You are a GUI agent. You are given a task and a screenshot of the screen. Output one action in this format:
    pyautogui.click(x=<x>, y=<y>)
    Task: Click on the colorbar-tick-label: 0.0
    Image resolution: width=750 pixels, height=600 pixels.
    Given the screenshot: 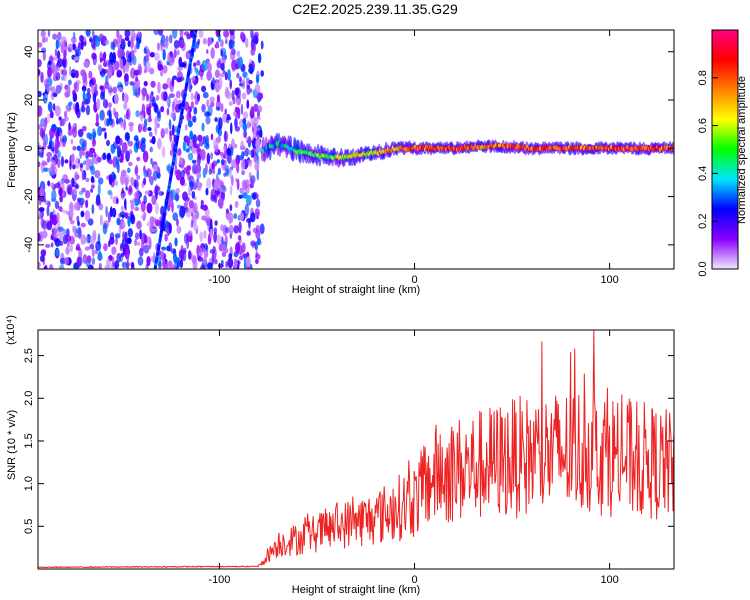 What is the action you would take?
    pyautogui.click(x=703, y=268)
    